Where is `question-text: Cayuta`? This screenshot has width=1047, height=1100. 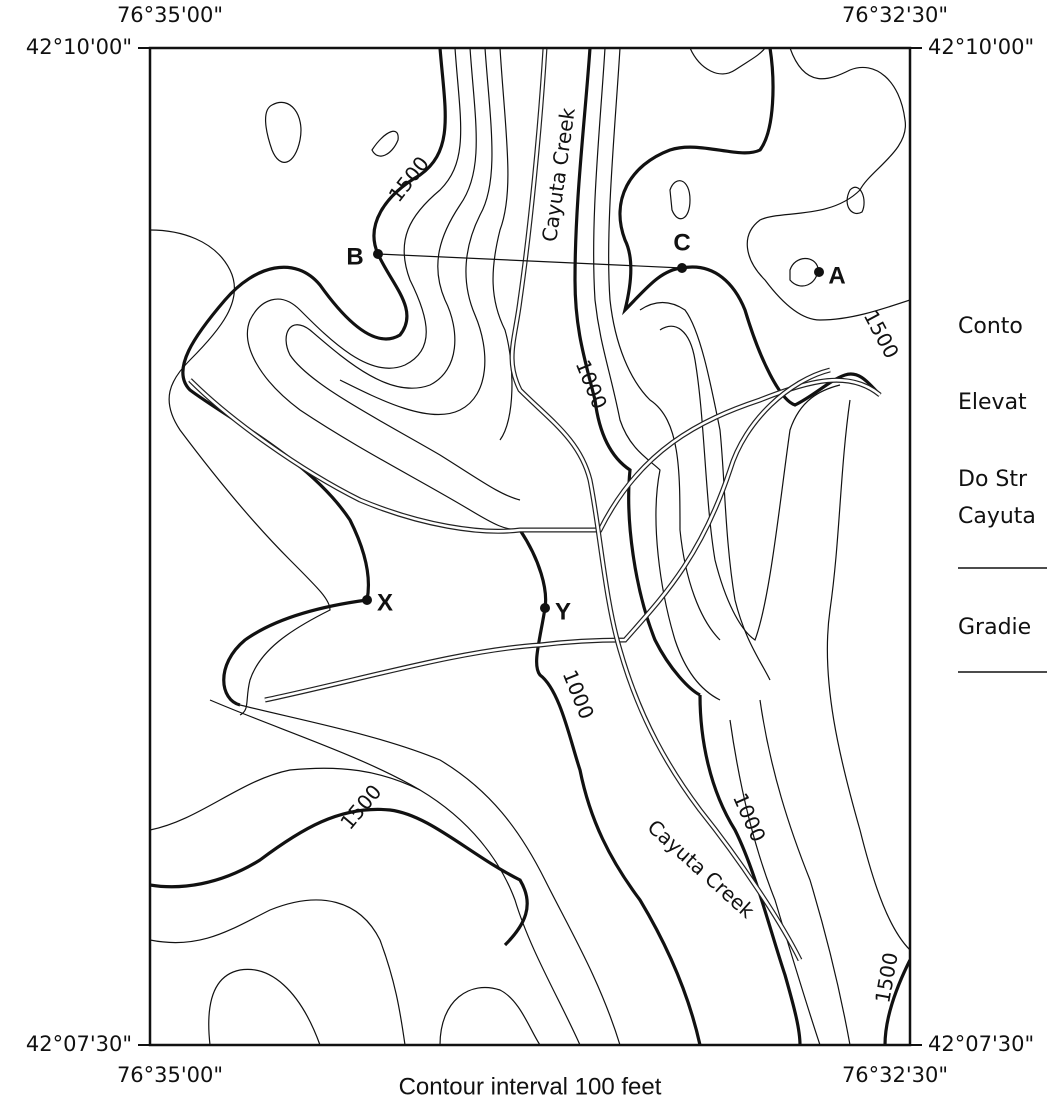
question-text: Cayuta is located at coordinates (997, 516).